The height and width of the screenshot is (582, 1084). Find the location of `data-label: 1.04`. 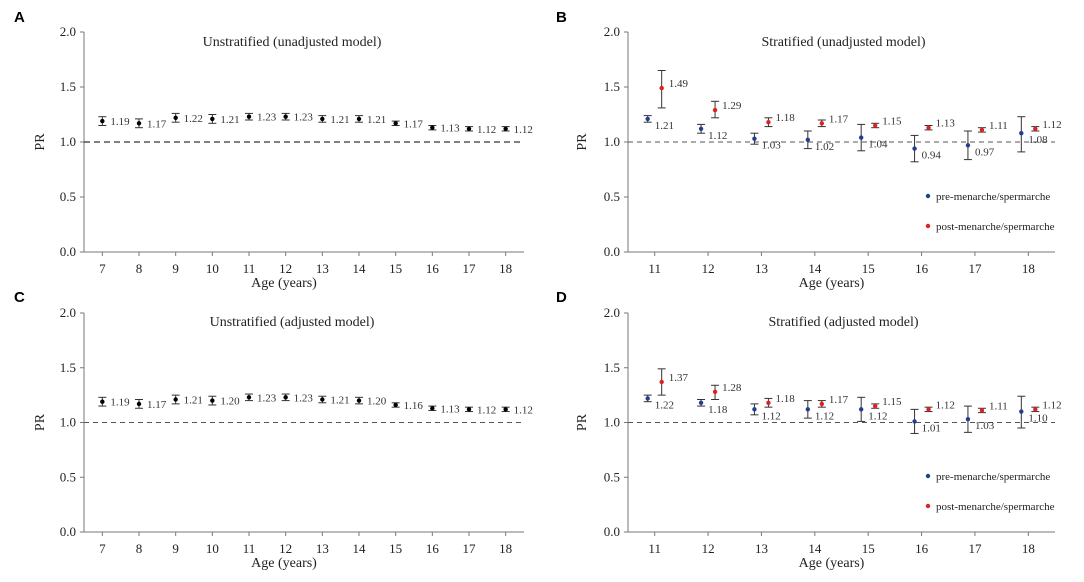

data-label: 1.04 is located at coordinates (878, 145).